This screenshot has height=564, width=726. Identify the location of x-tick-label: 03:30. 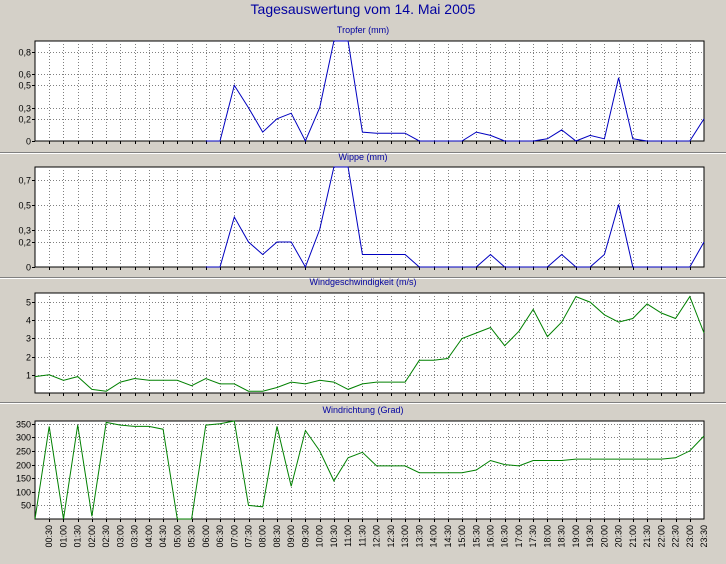
(135, 536).